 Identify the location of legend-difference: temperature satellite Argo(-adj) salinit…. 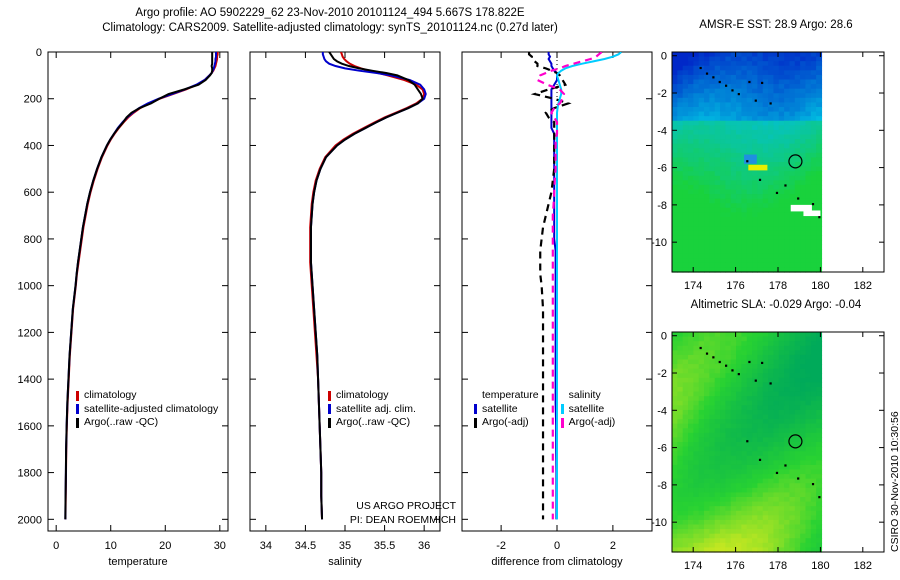
(544, 409).